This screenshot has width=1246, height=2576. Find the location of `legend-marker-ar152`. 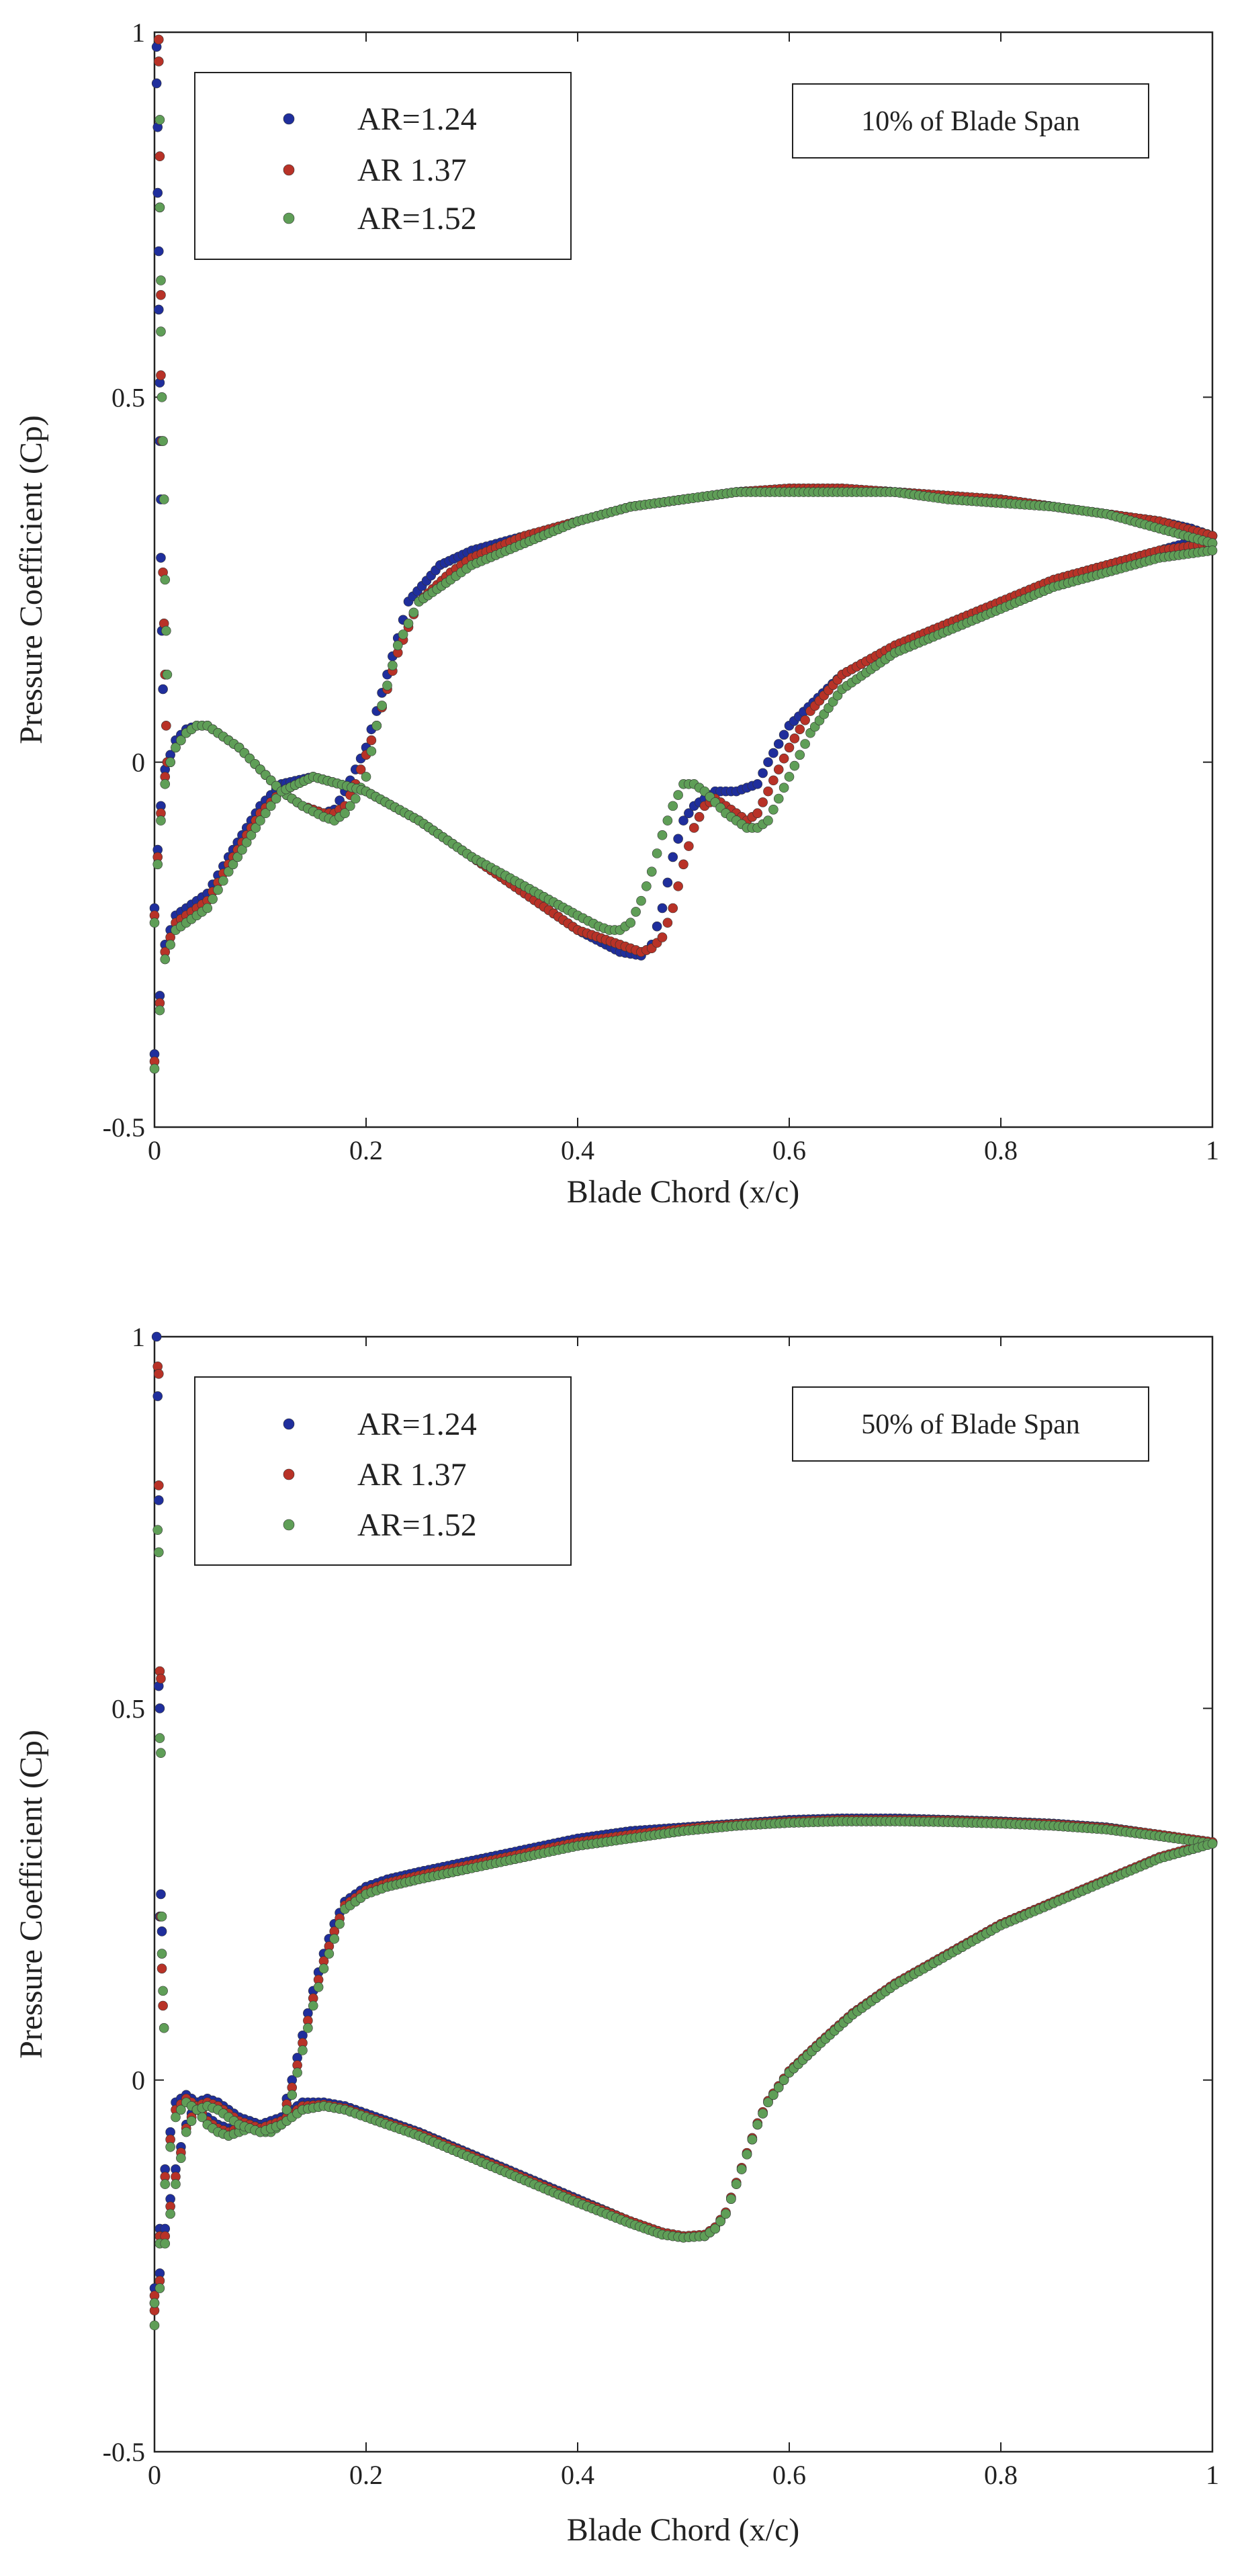

legend-marker-ar152 is located at coordinates (289, 218).